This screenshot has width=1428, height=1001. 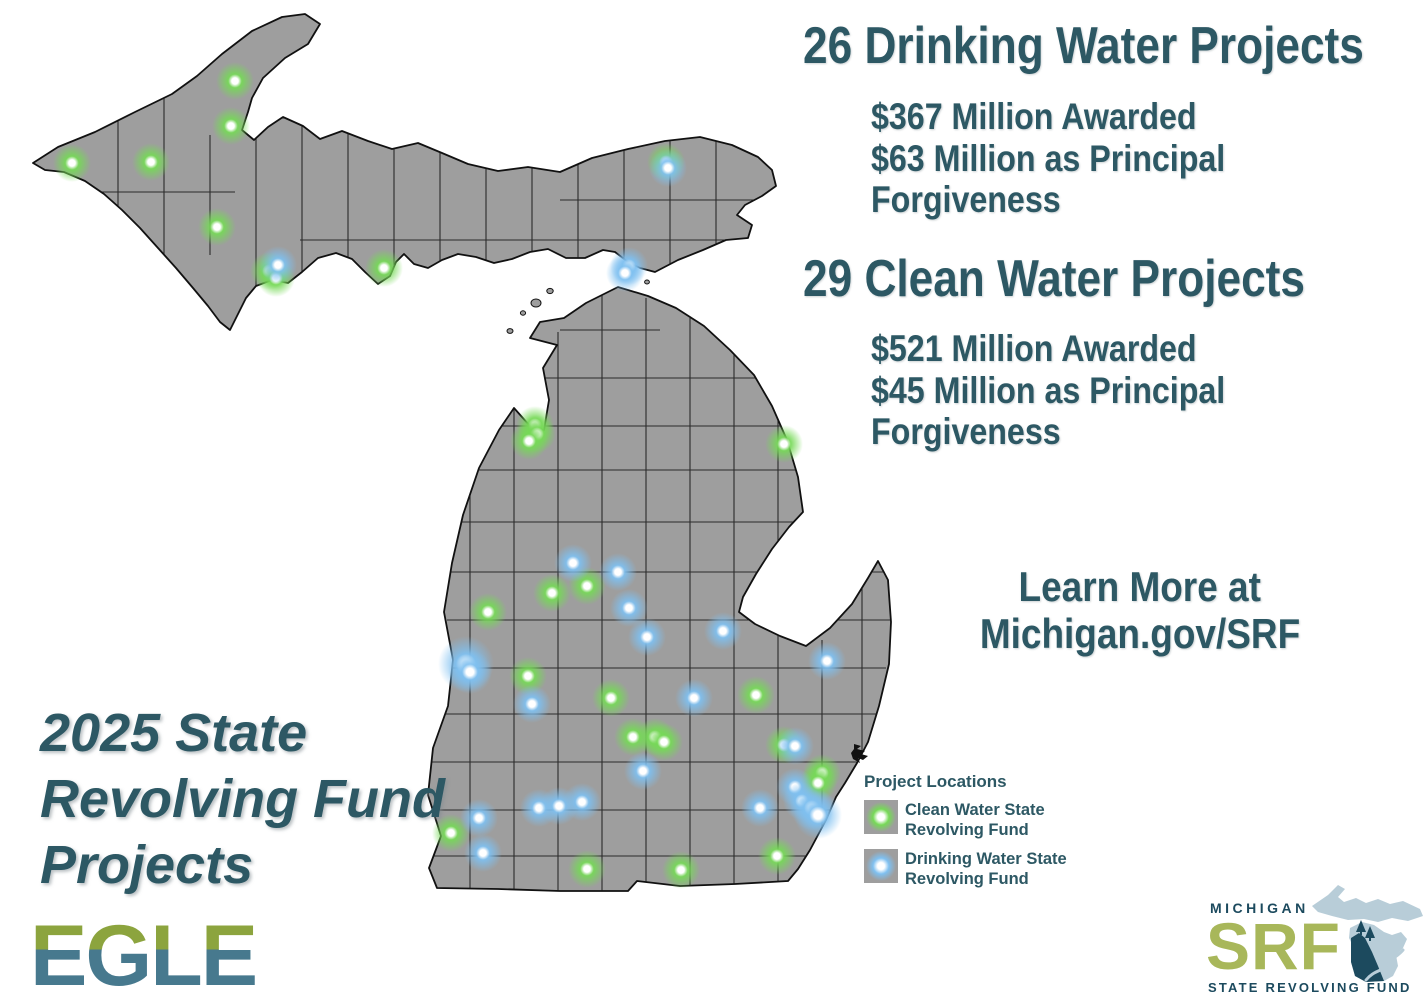 What do you see at coordinates (966, 431) in the screenshot?
I see `clean-forgiveness: Forgiveness` at bounding box center [966, 431].